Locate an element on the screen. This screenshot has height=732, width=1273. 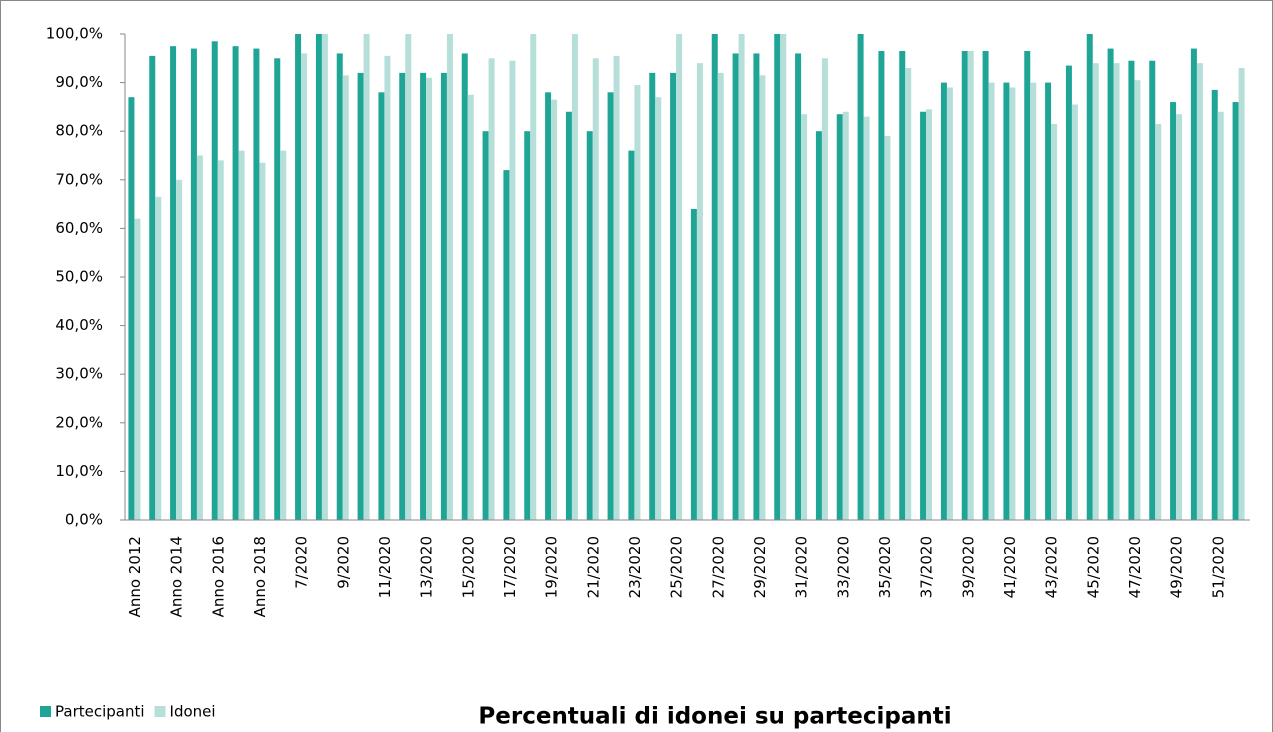
y-tick-label: 10,0% is located at coordinates (79, 471).